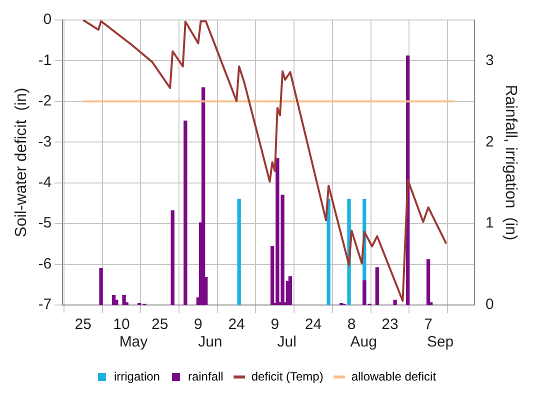  I want to click on text: Jun, so click(210, 342).